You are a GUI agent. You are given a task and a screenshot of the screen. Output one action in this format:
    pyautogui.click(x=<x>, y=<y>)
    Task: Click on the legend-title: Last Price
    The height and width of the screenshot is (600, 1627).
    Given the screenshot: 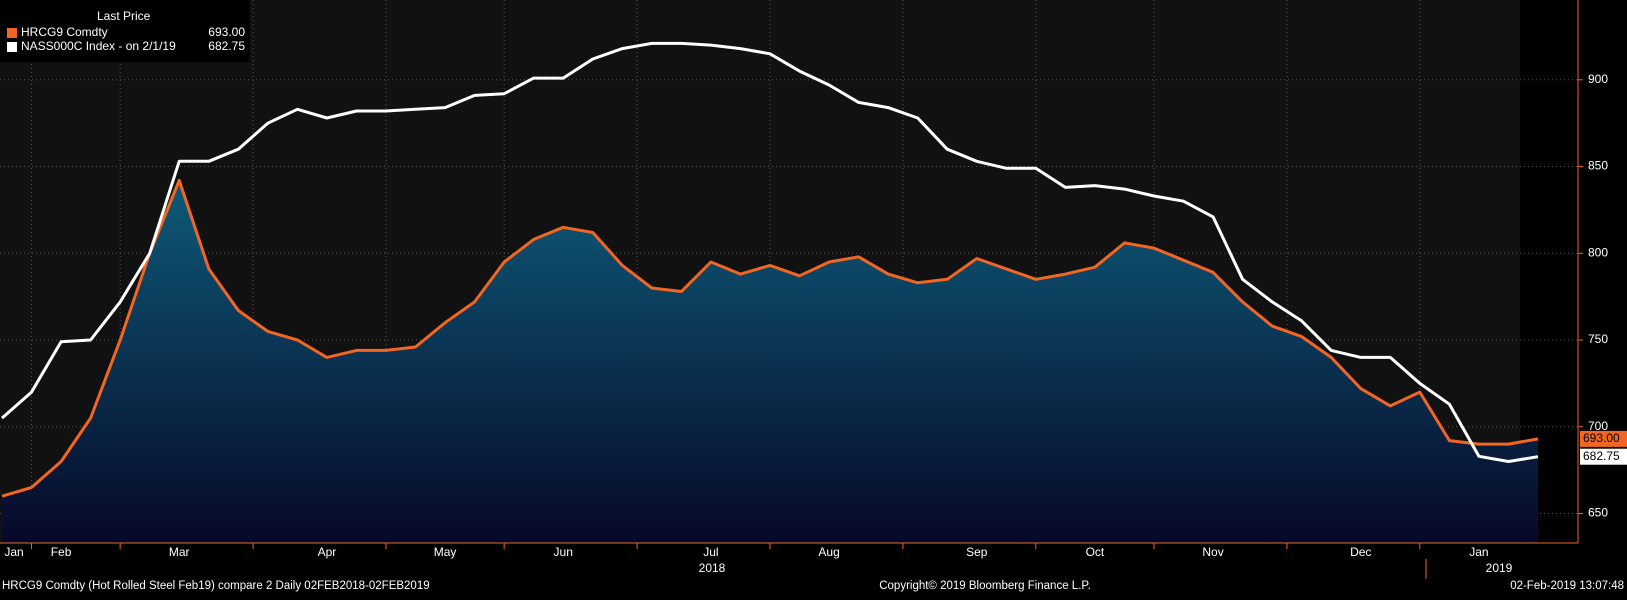 What is the action you would take?
    pyautogui.click(x=124, y=16)
    